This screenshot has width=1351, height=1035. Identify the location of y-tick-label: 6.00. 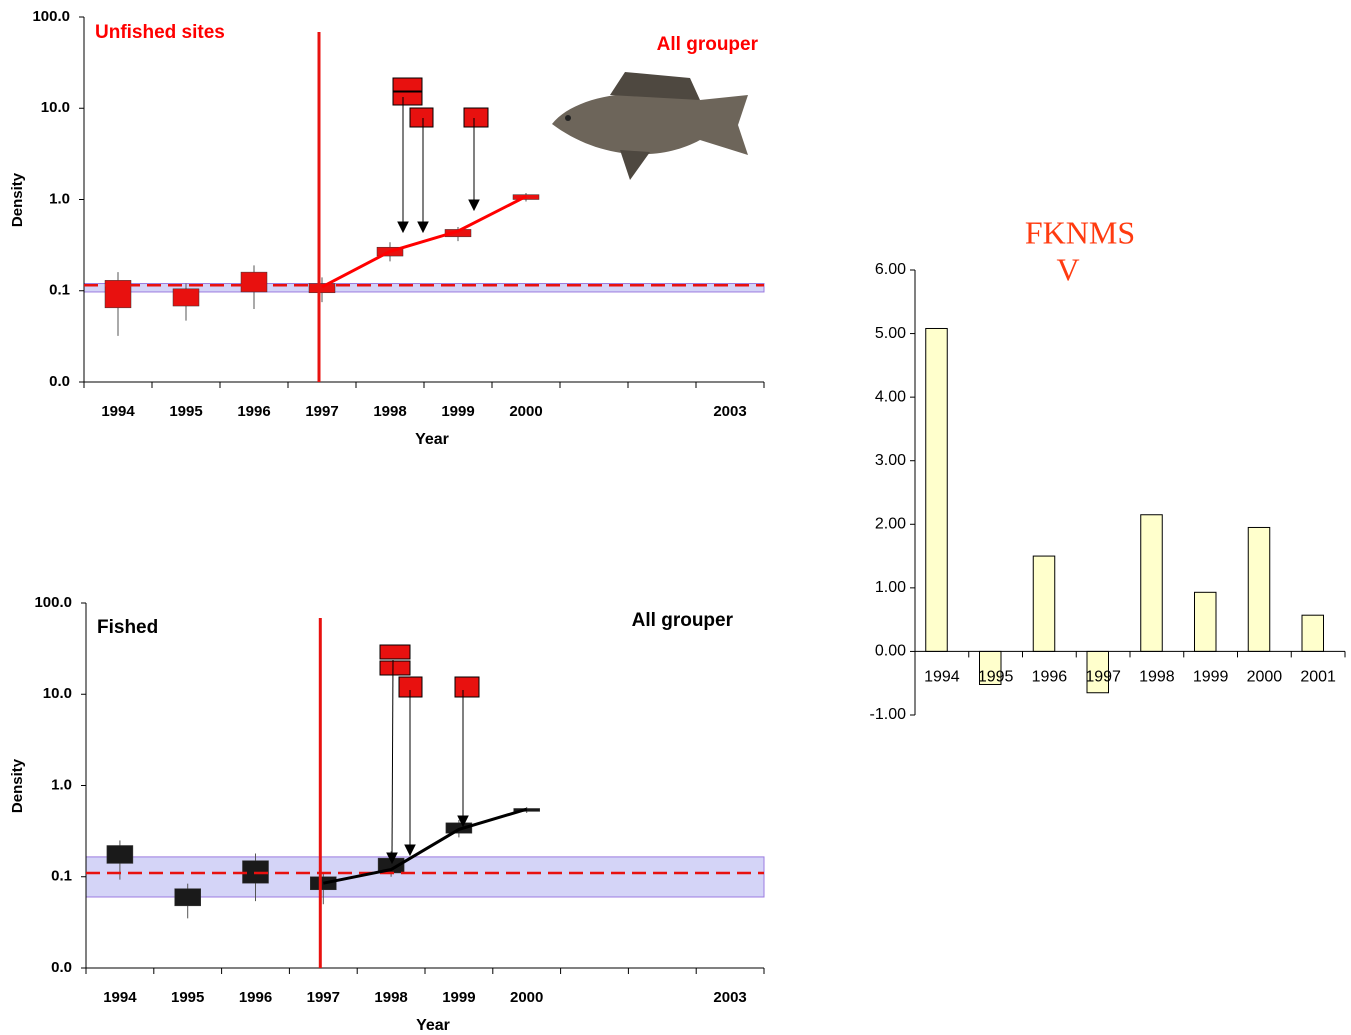
(890, 269).